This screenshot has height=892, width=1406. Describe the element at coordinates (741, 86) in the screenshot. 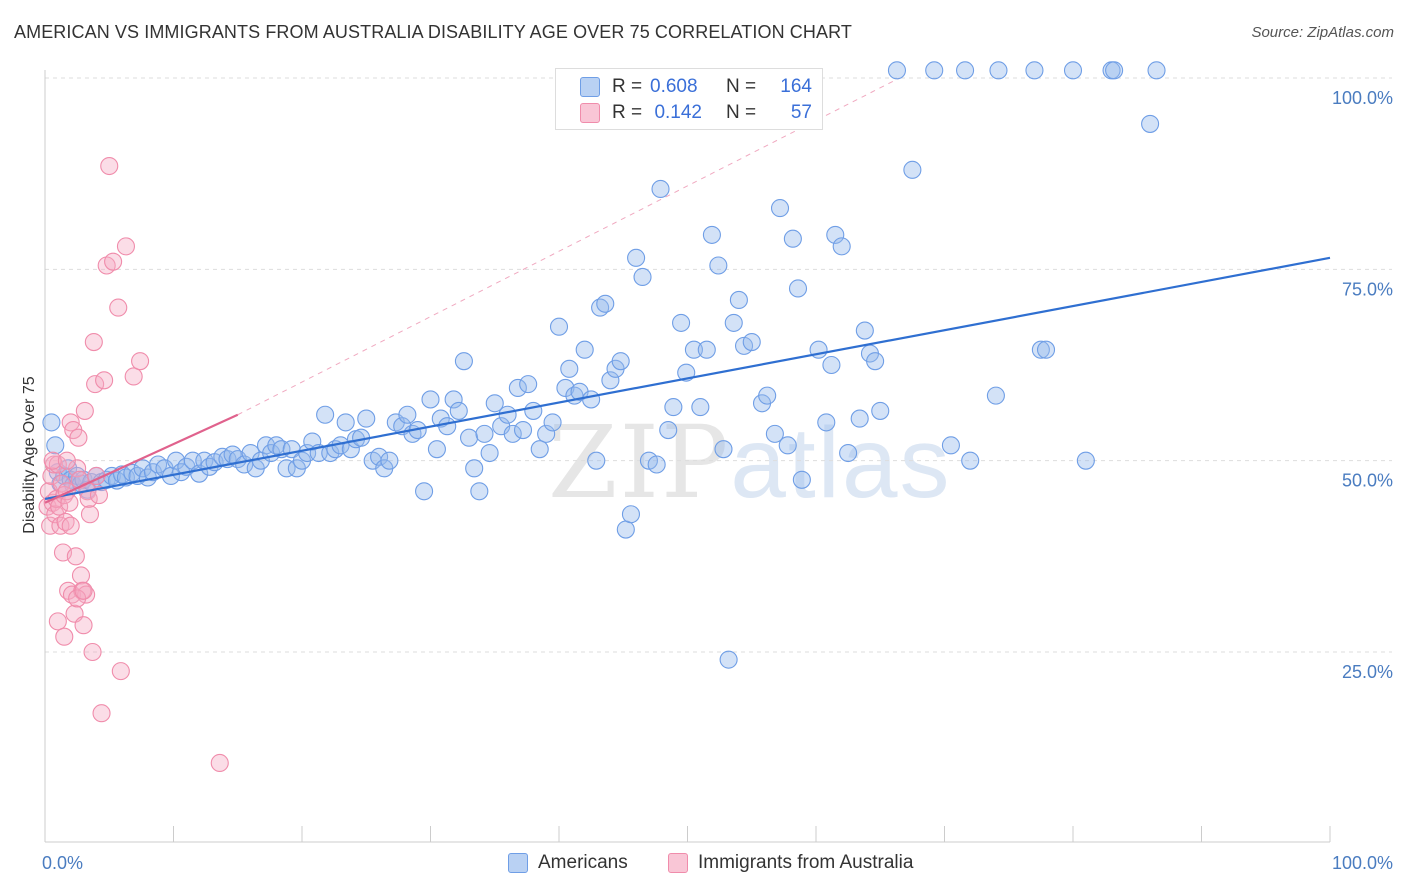

I see `legend-n-label: N =` at that location.